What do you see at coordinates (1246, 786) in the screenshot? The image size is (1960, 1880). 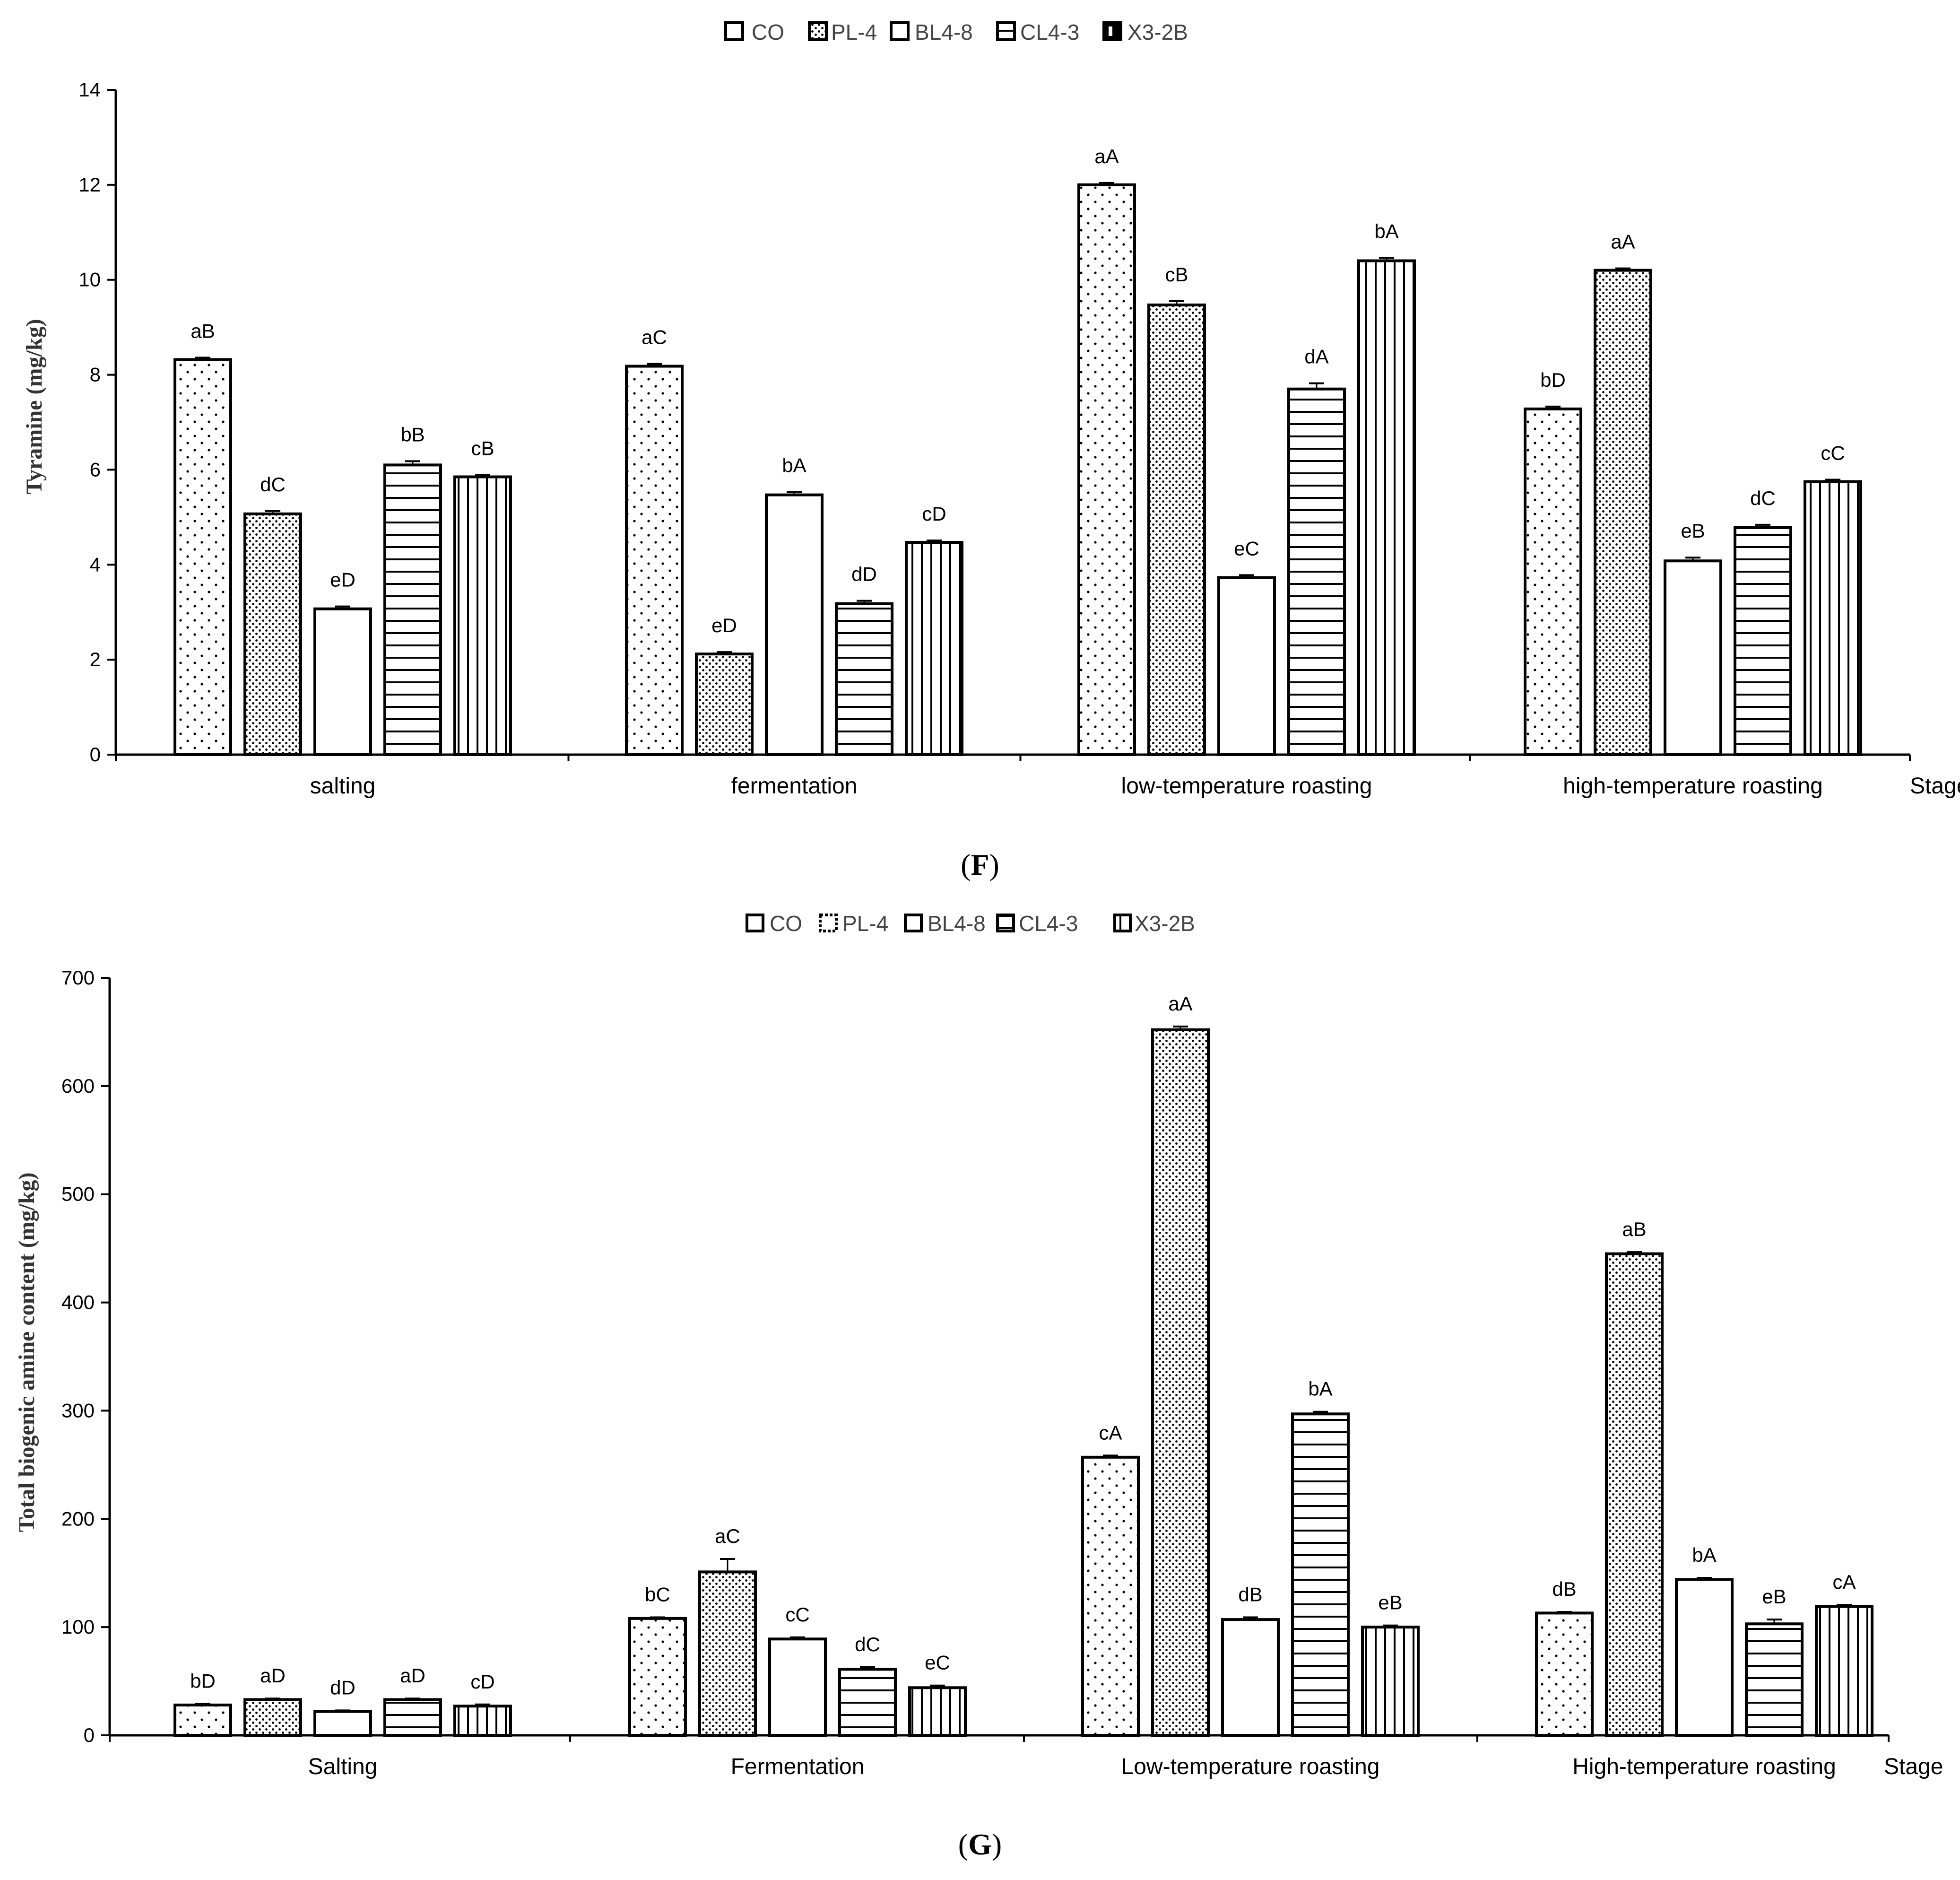 I see `category-label-f-low-temperature-roasting: low-temperature roasting` at bounding box center [1246, 786].